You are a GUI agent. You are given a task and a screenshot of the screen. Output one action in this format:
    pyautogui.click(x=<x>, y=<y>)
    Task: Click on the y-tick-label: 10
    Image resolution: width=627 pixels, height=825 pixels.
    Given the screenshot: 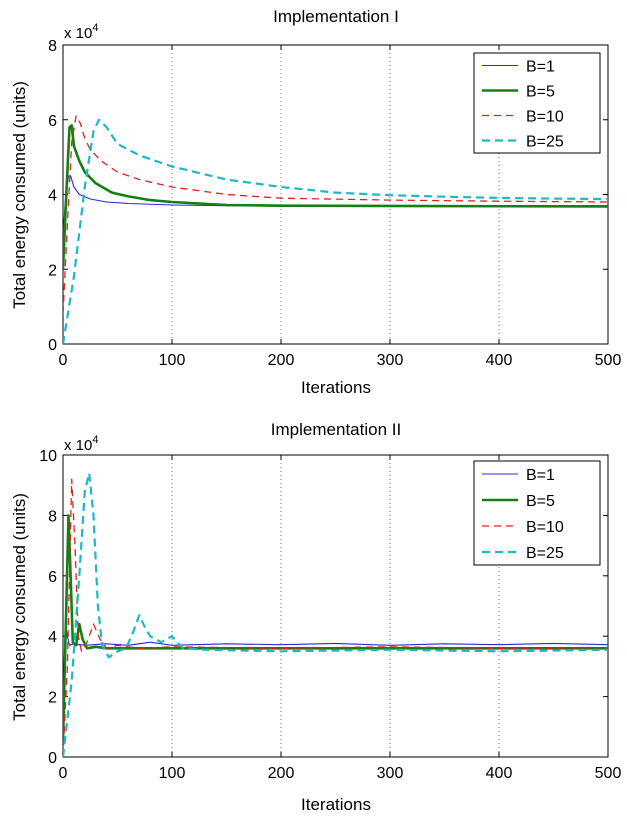 What is the action you would take?
    pyautogui.click(x=48, y=456)
    